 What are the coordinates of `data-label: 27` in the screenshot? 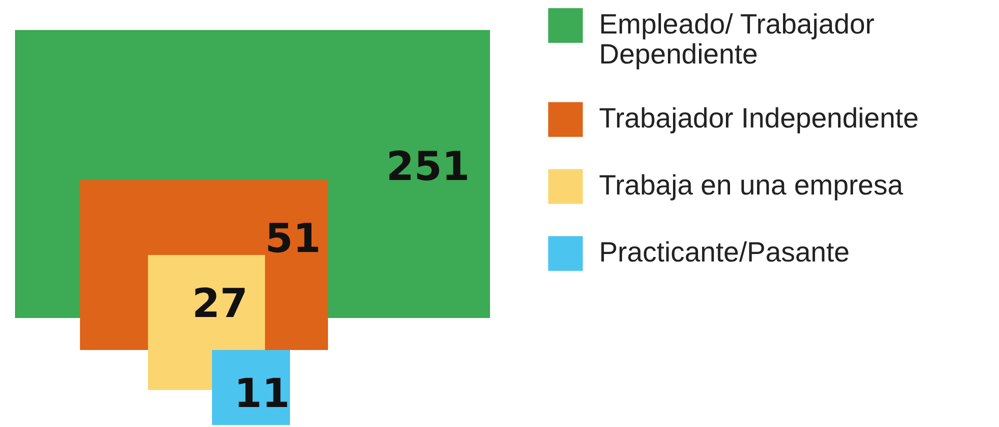 It's located at (220, 304).